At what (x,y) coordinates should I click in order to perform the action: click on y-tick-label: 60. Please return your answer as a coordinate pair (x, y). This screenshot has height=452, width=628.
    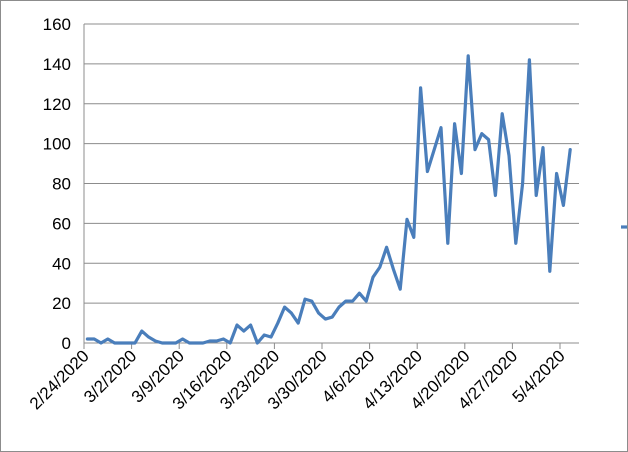
    Looking at the image, I should click on (61, 223).